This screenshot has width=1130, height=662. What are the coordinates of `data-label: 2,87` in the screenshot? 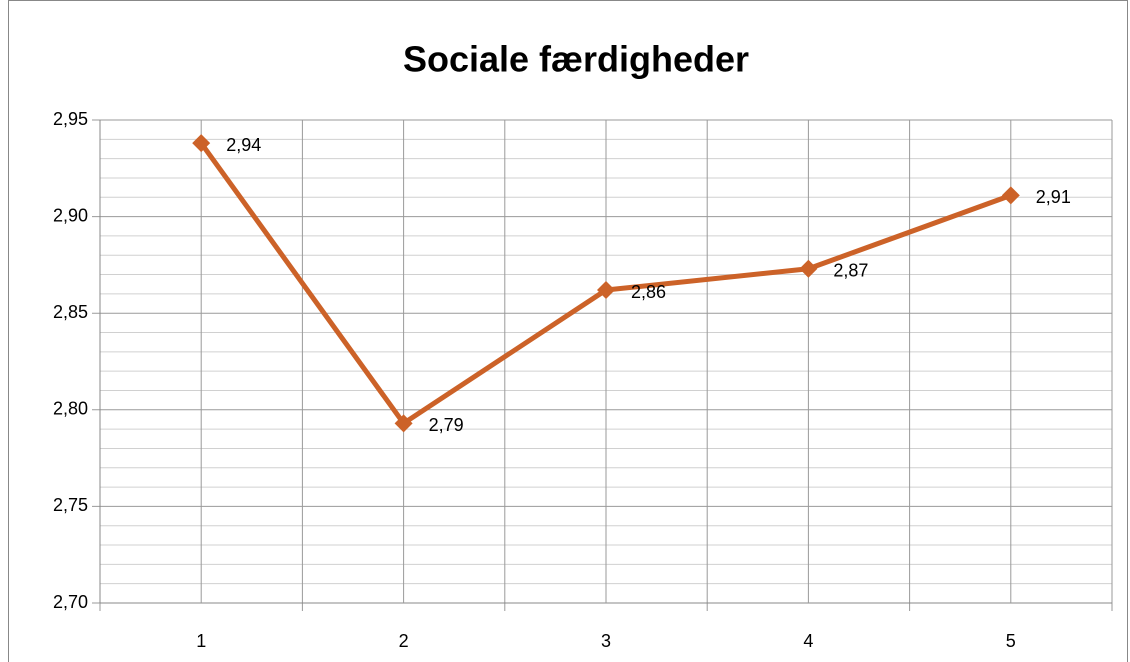 It's located at (850, 271).